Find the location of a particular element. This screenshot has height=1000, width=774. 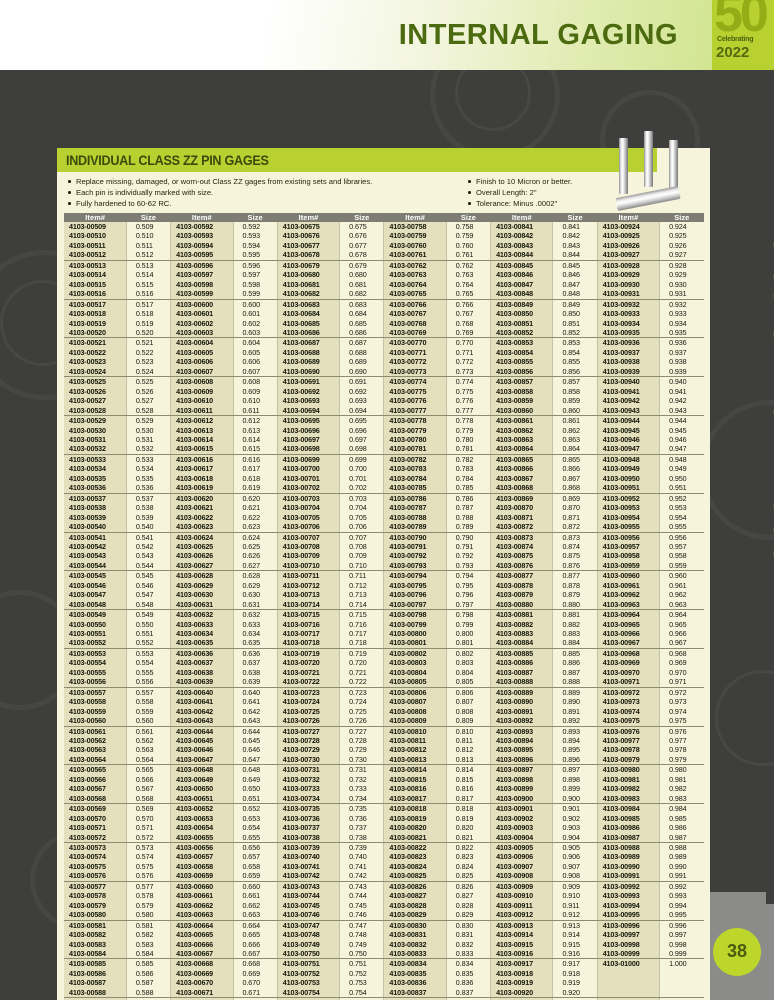

cell-item-number: 4103-00621 is located at coordinates (202, 508).